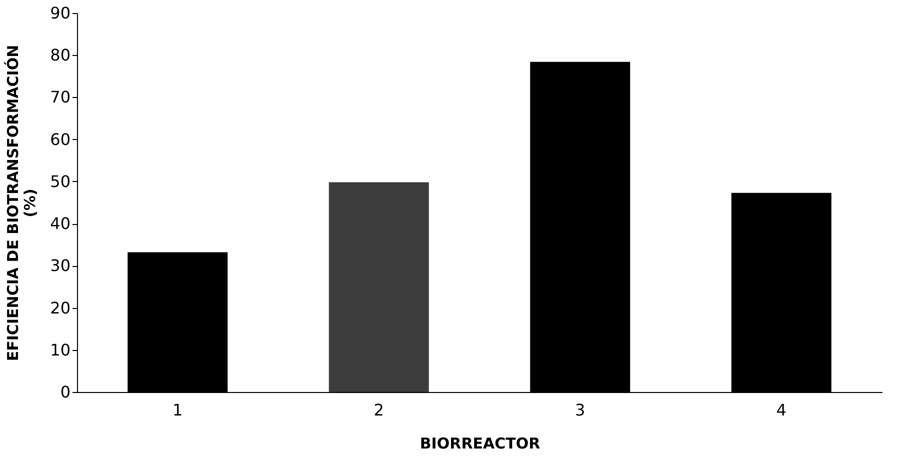  I want to click on y-tick-label: 10, so click(60, 350).